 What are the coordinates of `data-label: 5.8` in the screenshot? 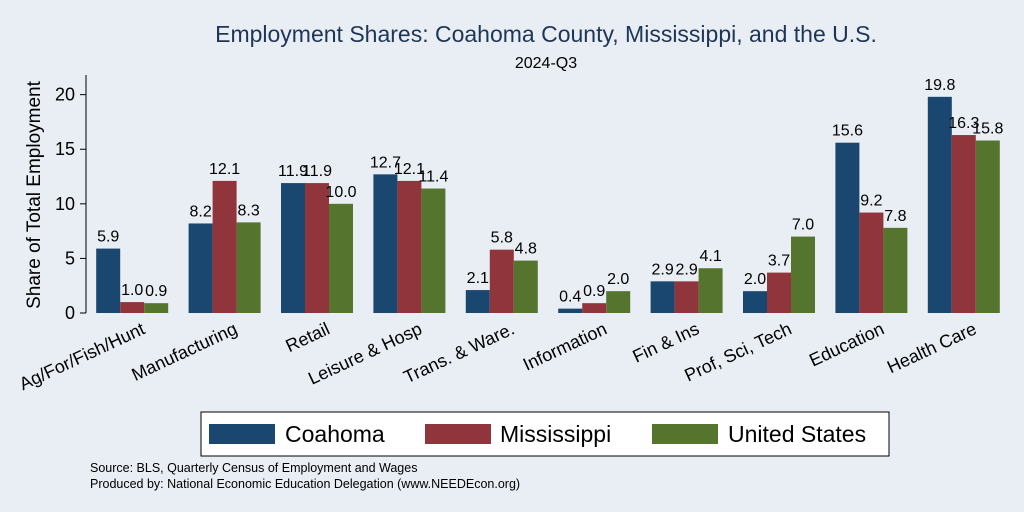 It's located at (502, 238).